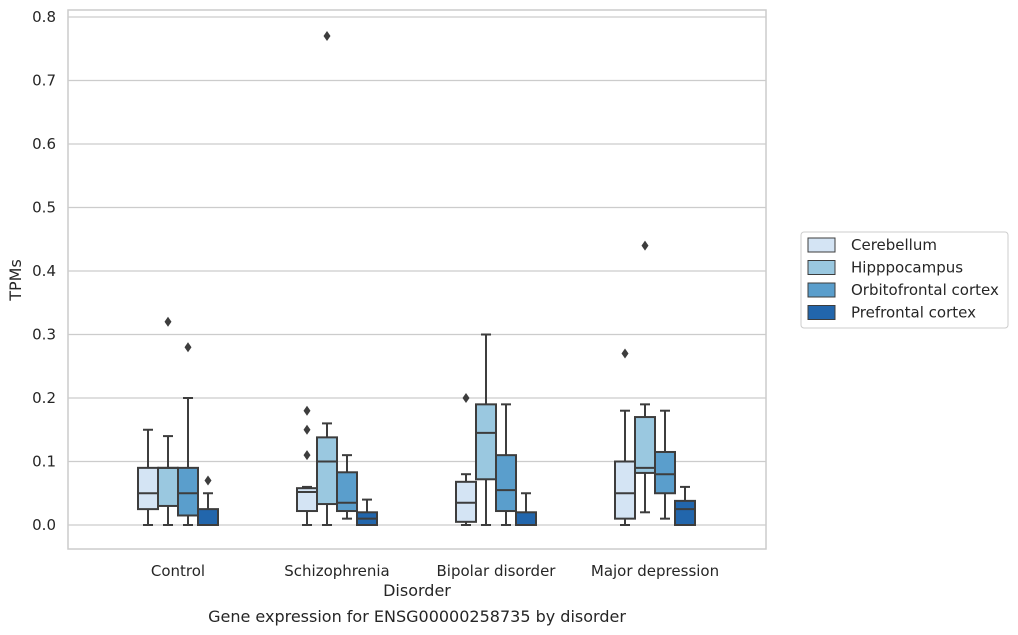 This screenshot has height=635, width=1018. I want to click on legend-entry-label: Hipppocampus, so click(907, 268).